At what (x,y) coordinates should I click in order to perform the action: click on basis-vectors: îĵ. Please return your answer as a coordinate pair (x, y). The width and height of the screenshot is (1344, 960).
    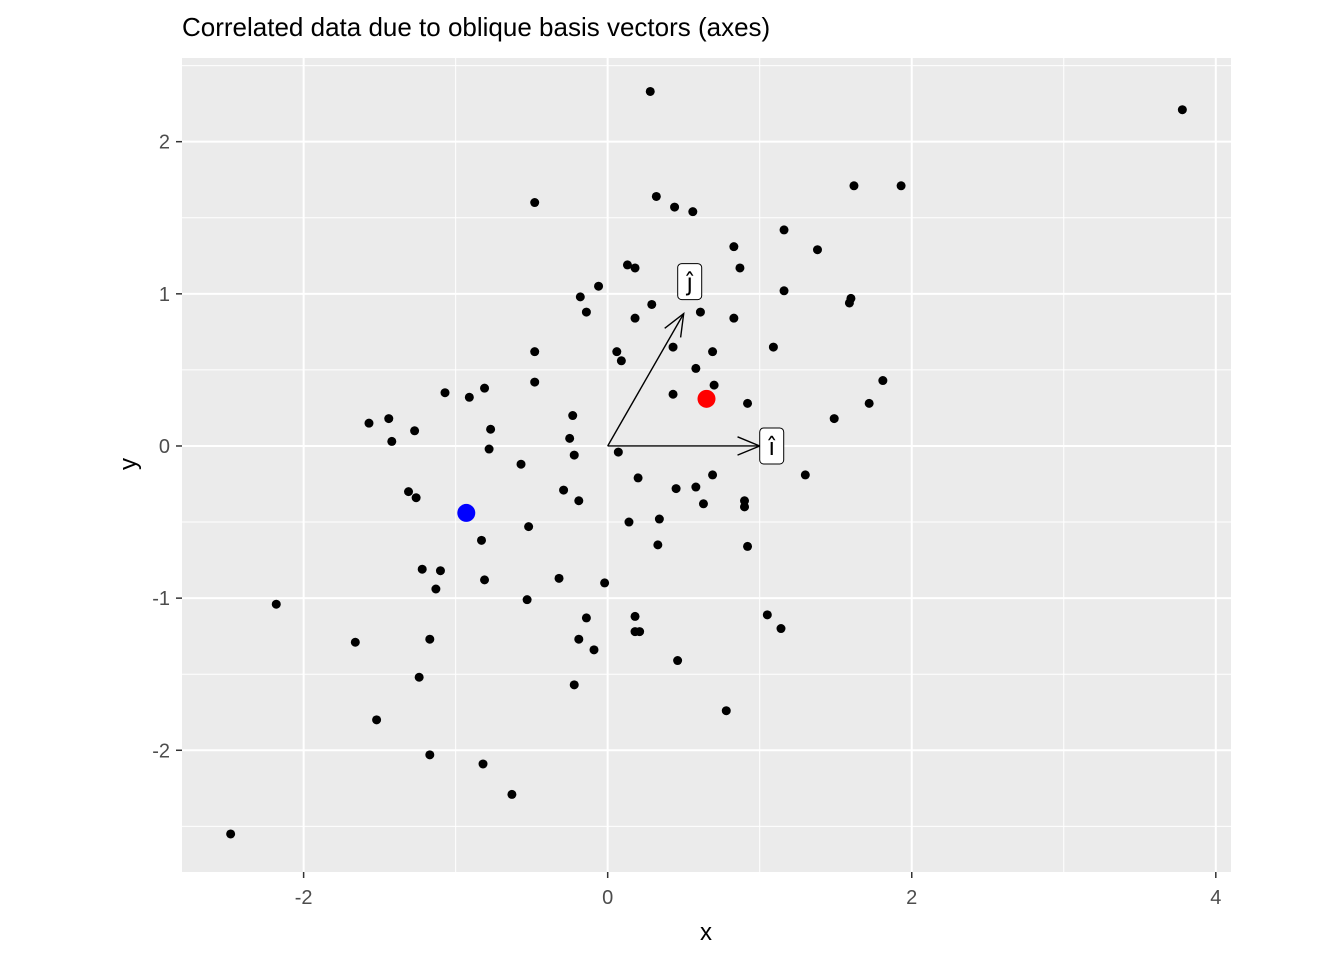
    Looking at the image, I should click on (696, 364).